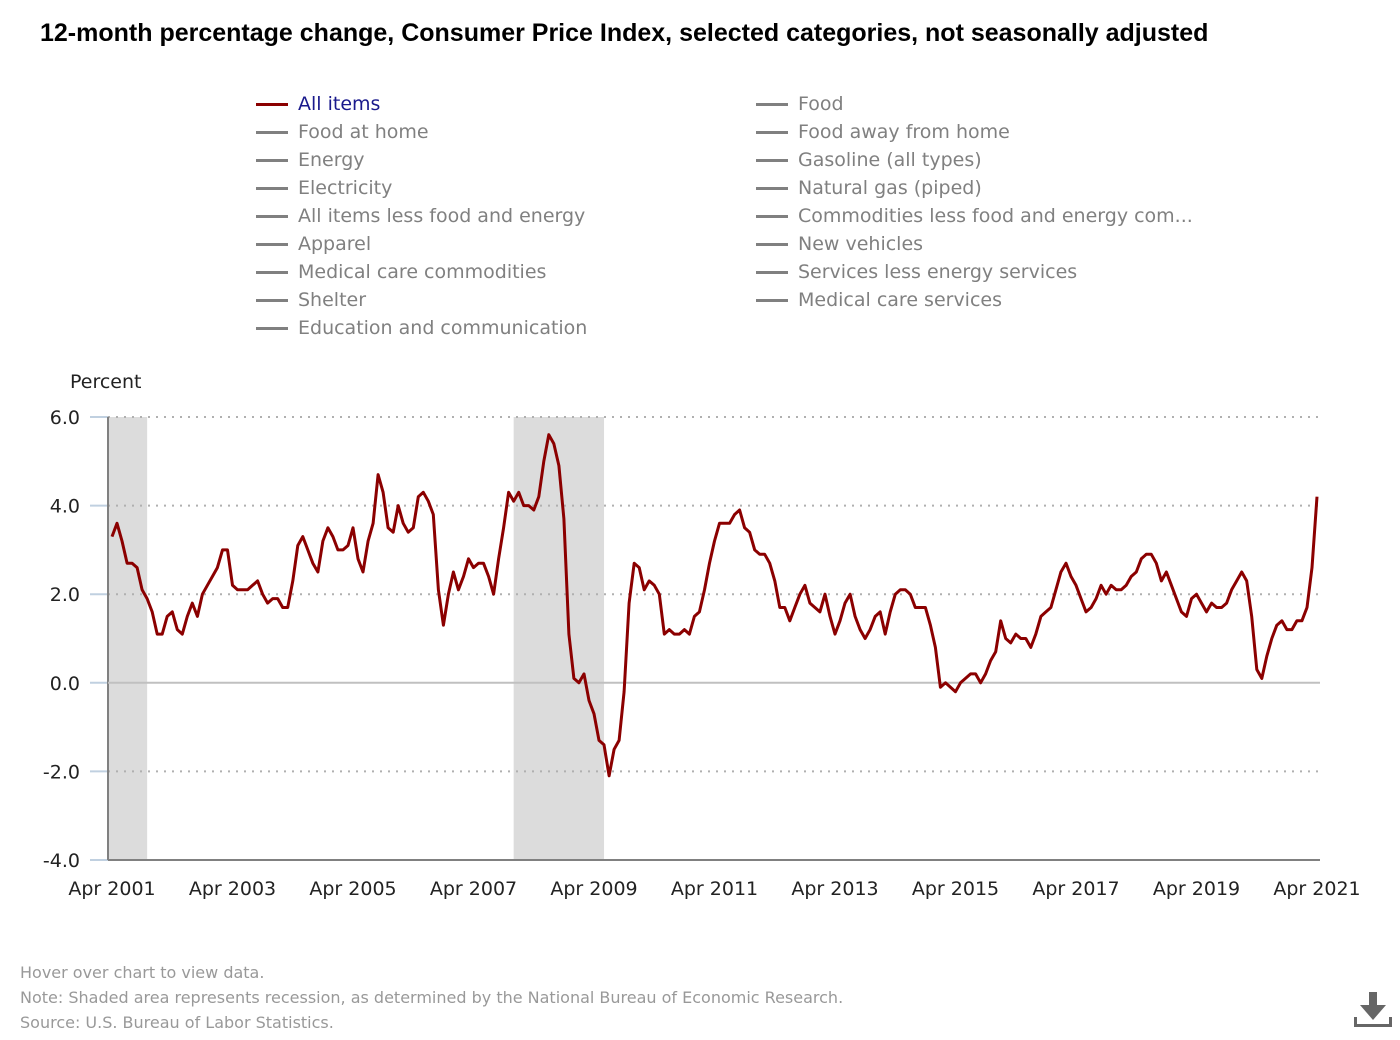  What do you see at coordinates (1075, 889) in the screenshot?
I see `x-tick-label: Apr 2017` at bounding box center [1075, 889].